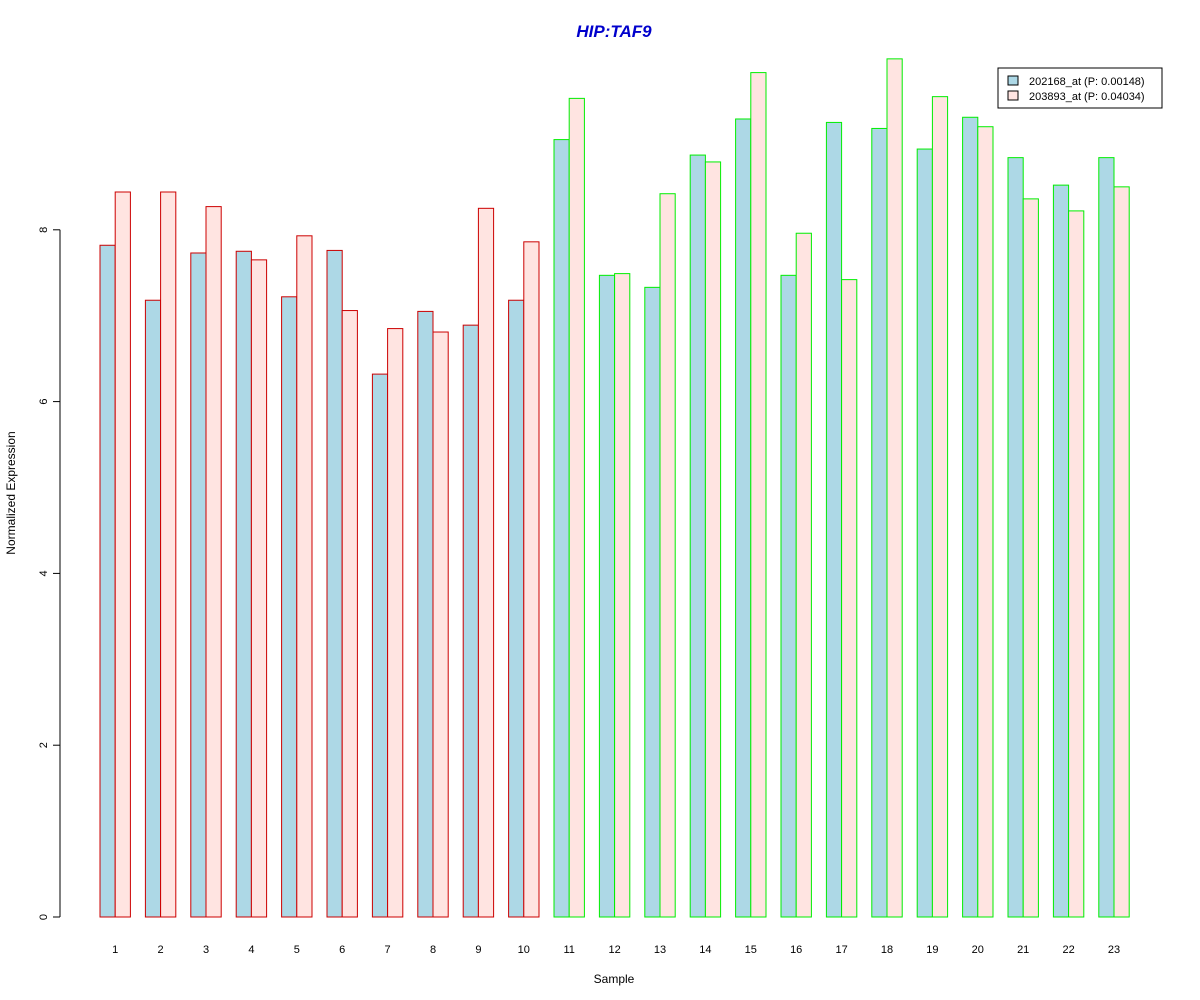 The image size is (1200, 1000). Describe the element at coordinates (44, 573) in the screenshot. I see `y-tick-label: 4` at that location.